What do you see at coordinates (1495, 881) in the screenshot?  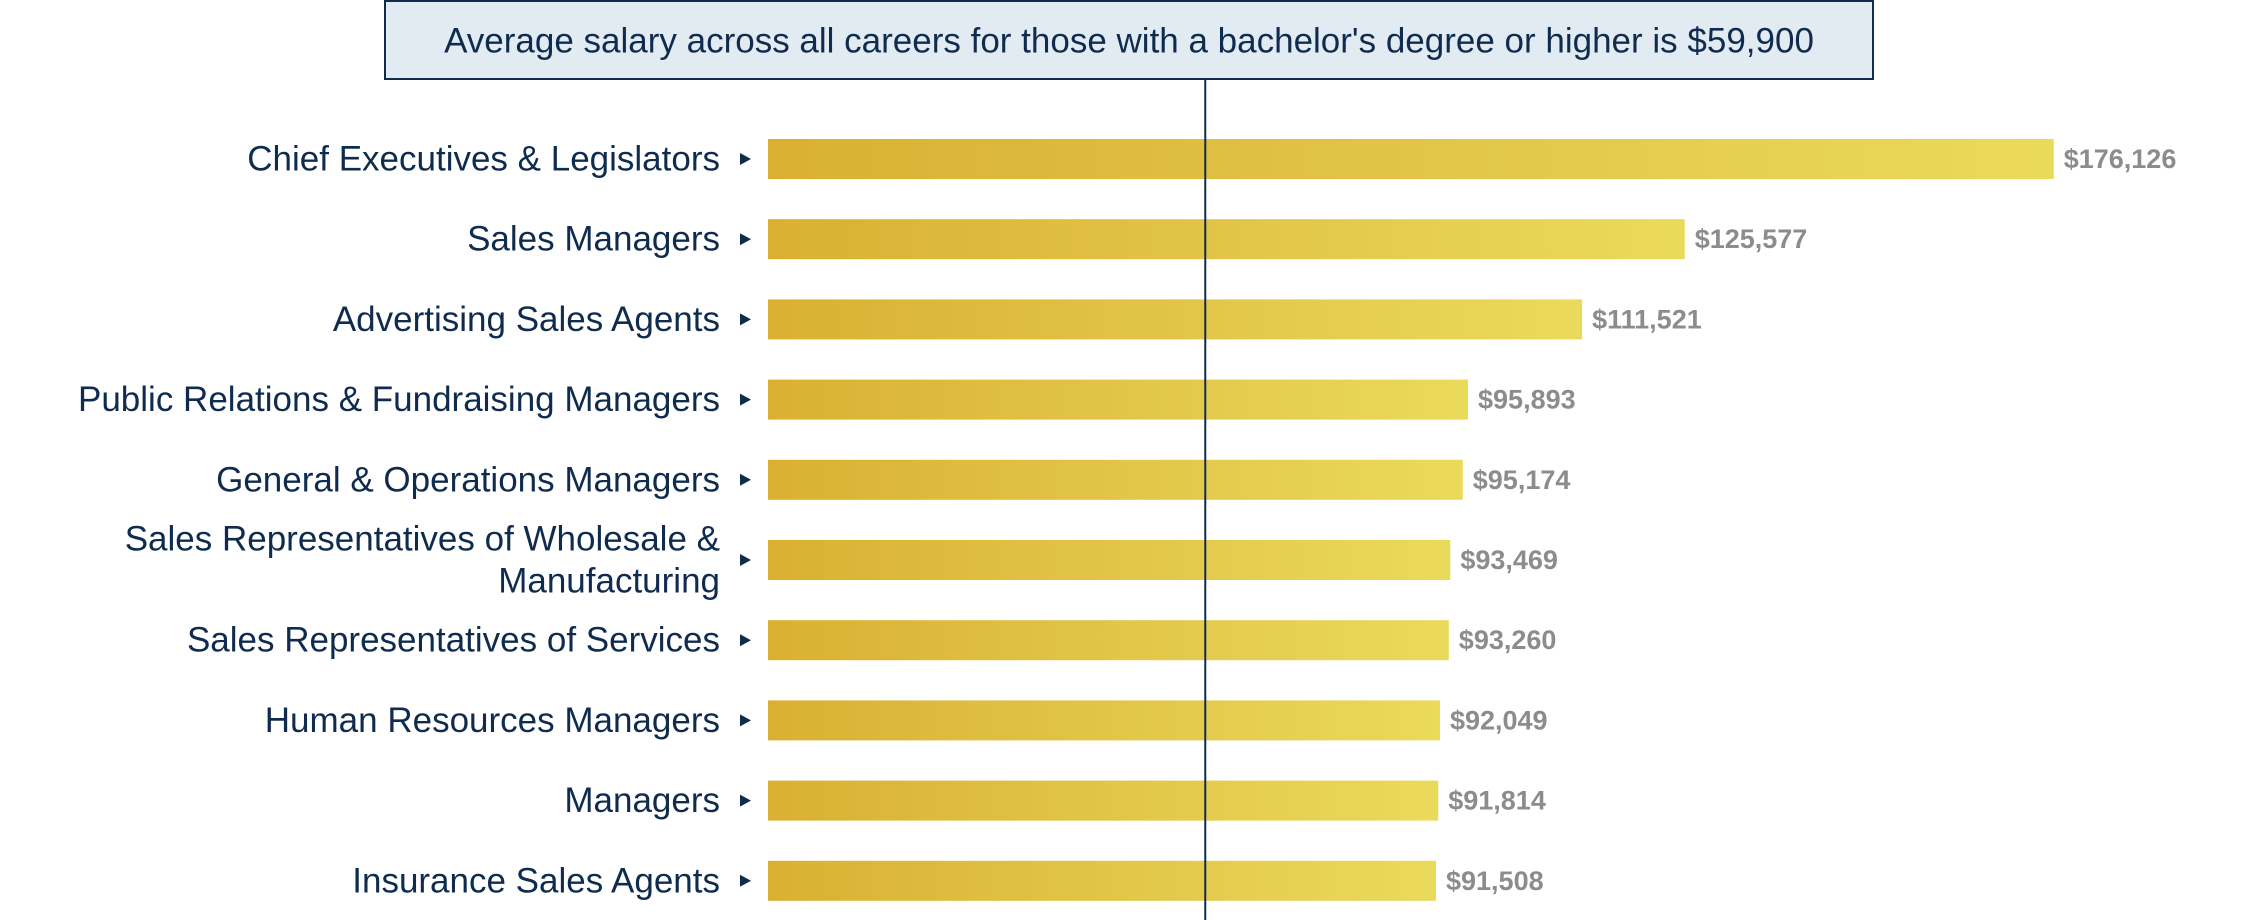 I see `value-label: $91,508` at bounding box center [1495, 881].